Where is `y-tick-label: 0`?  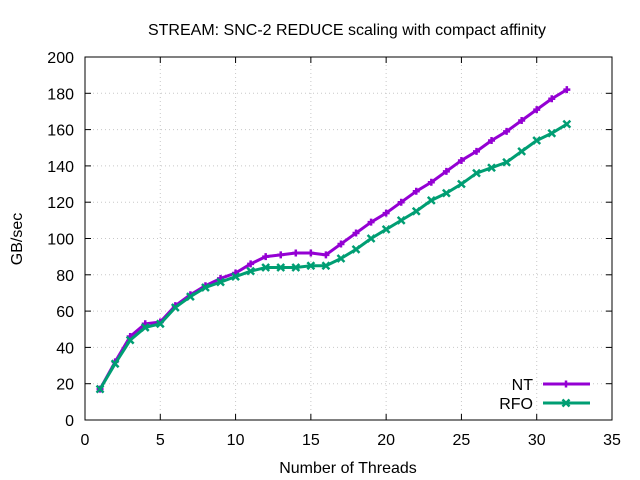 y-tick-label: 0 is located at coordinates (69, 421).